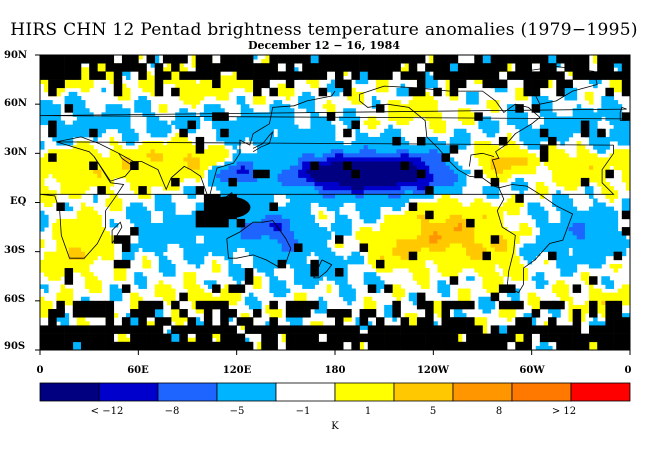 Image resolution: width=648 pixels, height=468 pixels. I want to click on lon-label-120e: 120E, so click(237, 370).